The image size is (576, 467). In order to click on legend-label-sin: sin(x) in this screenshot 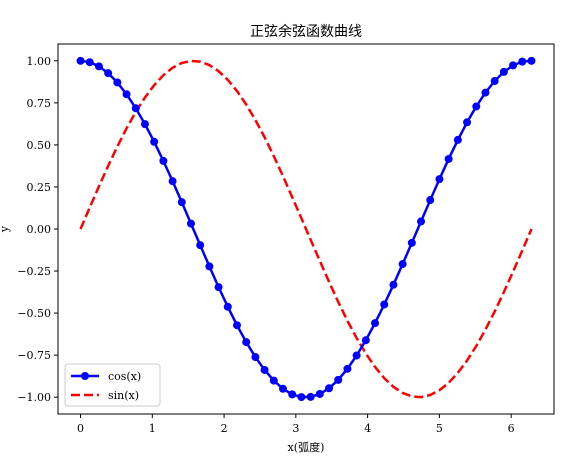, I will do `click(123, 395)`.